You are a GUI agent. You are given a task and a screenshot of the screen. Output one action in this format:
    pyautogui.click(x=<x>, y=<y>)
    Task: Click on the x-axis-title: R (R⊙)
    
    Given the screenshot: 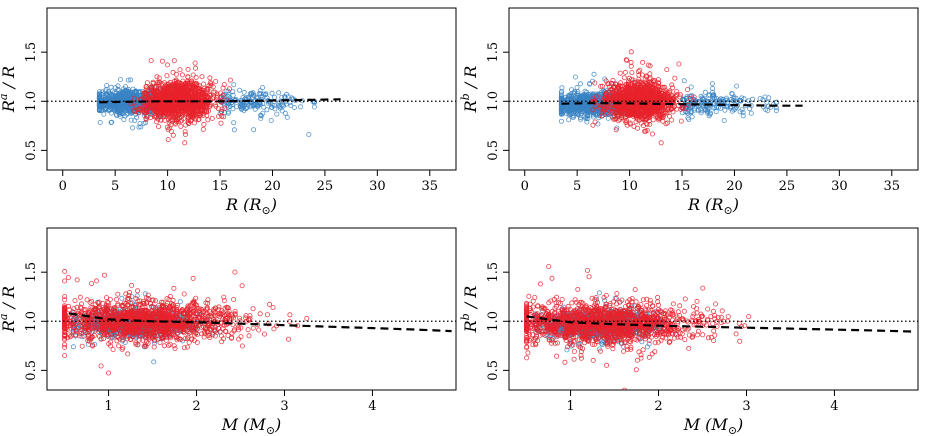 What is the action you would take?
    pyautogui.click(x=251, y=206)
    